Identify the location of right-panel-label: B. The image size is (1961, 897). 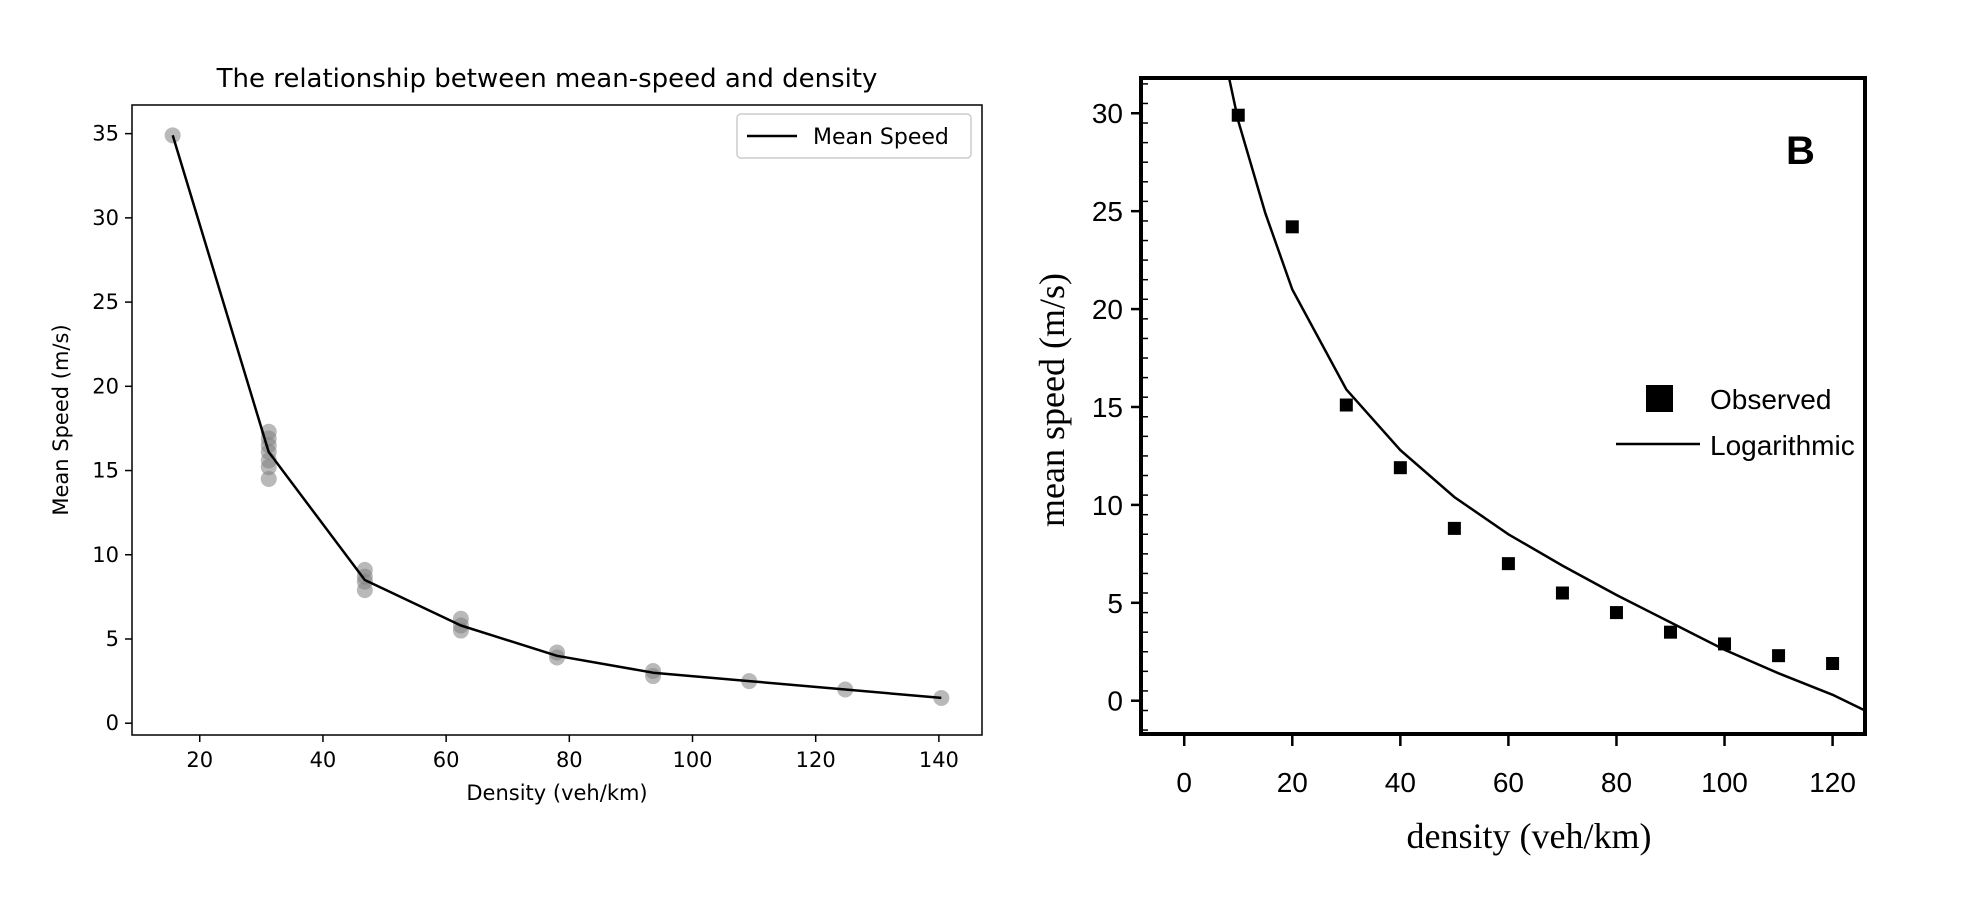
(1800, 151).